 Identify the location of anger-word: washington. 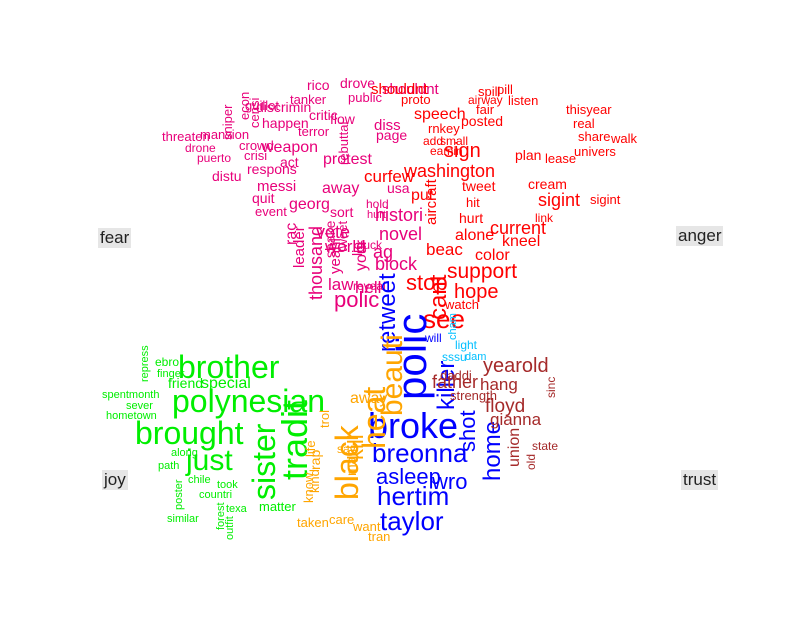
(449, 171).